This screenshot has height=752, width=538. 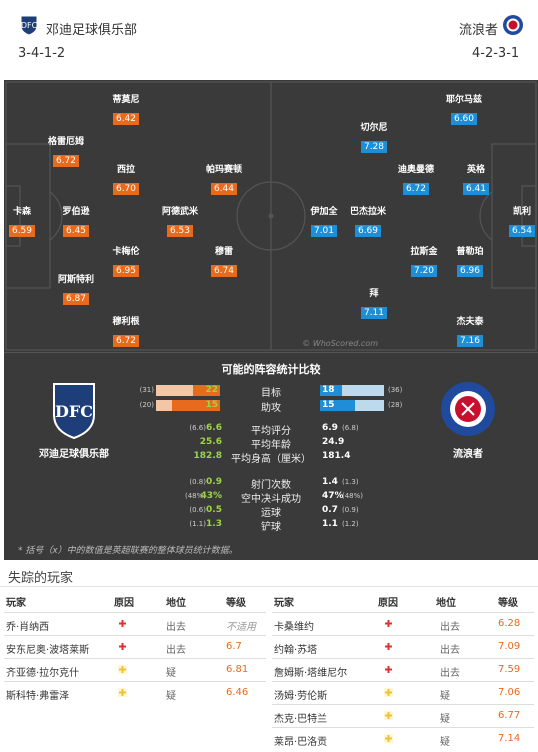 What do you see at coordinates (271, 527) in the screenshot?
I see `stat-label: 铲球` at bounding box center [271, 527].